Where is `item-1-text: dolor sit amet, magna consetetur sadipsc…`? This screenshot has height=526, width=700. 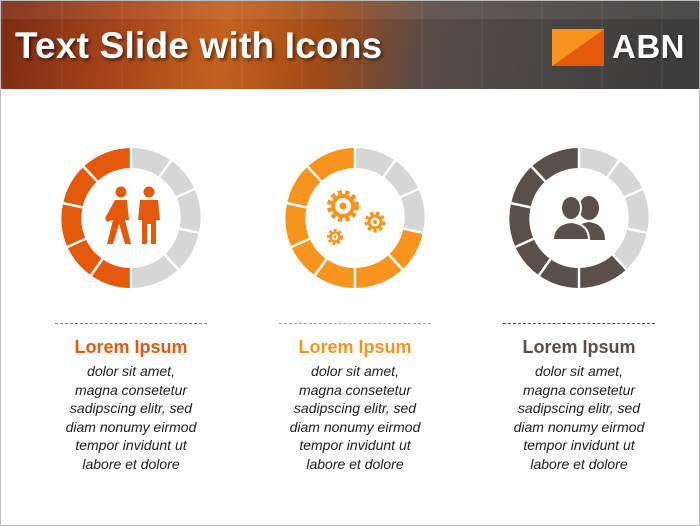 item-1-text: dolor sit amet, magna consetetur sadipsc… is located at coordinates (131, 418).